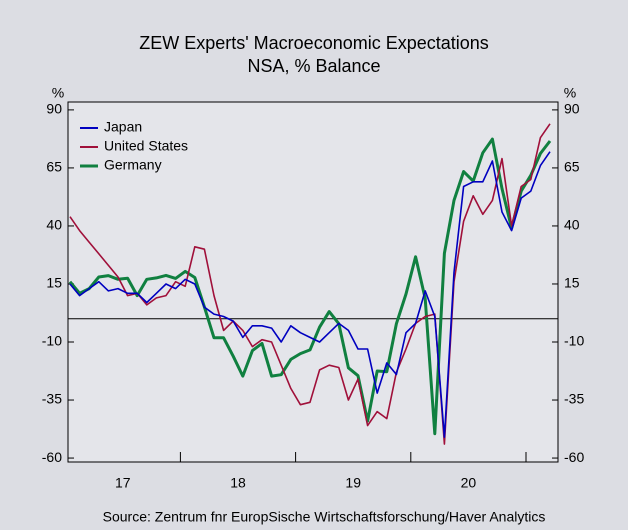  I want to click on x-tick-label: 19, so click(353, 483).